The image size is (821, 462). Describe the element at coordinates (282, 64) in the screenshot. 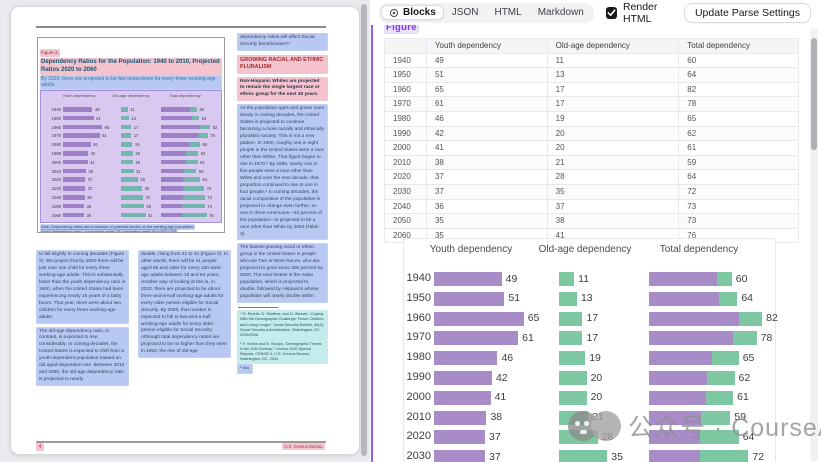

I see `pdf-section-heading: GROWING RACIAL AND ETHNIC PLURALISM` at that location.